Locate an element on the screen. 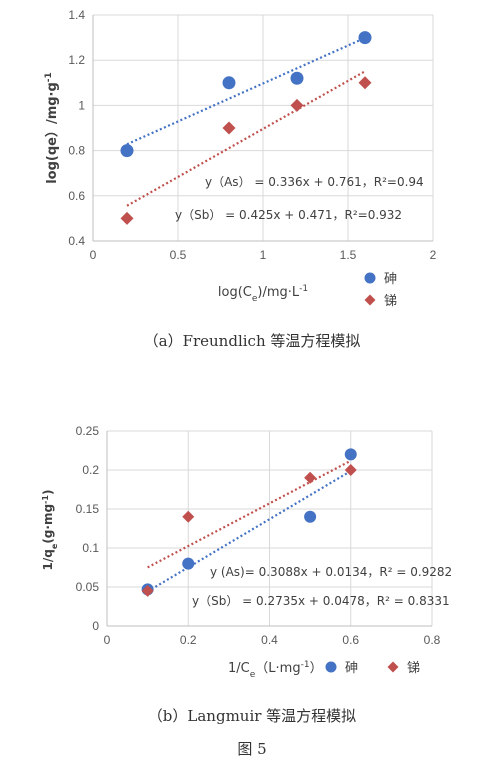  y-tick-label: 0 is located at coordinates (95, 626).